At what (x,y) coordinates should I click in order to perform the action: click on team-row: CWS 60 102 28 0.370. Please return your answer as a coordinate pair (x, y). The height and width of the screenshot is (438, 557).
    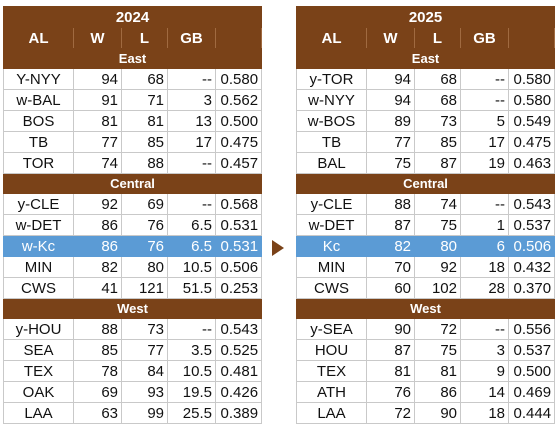
    Looking at the image, I should click on (426, 288).